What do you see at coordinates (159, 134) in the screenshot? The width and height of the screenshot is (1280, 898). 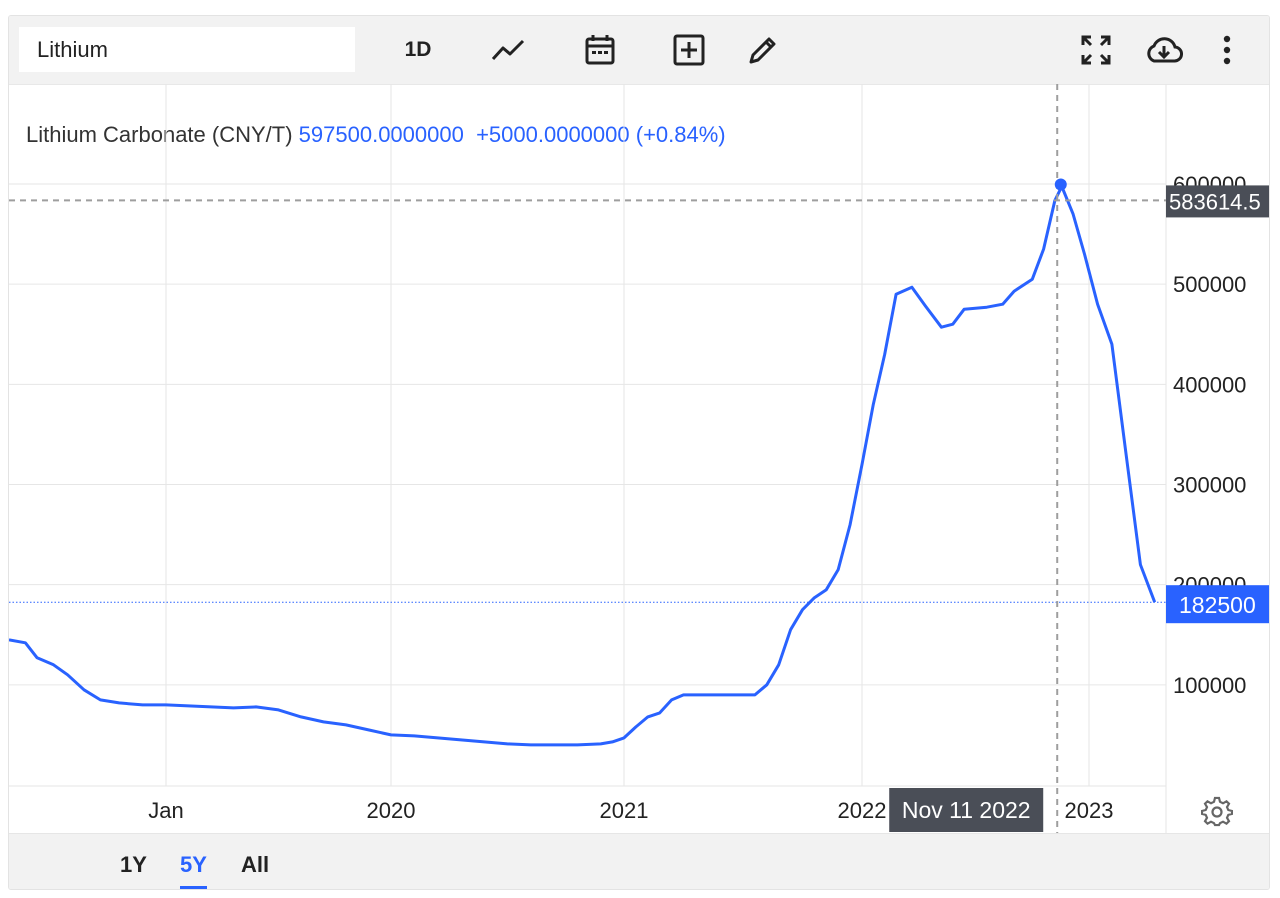 I see `series-label: Lithium Carbonate (CNY/T)` at bounding box center [159, 134].